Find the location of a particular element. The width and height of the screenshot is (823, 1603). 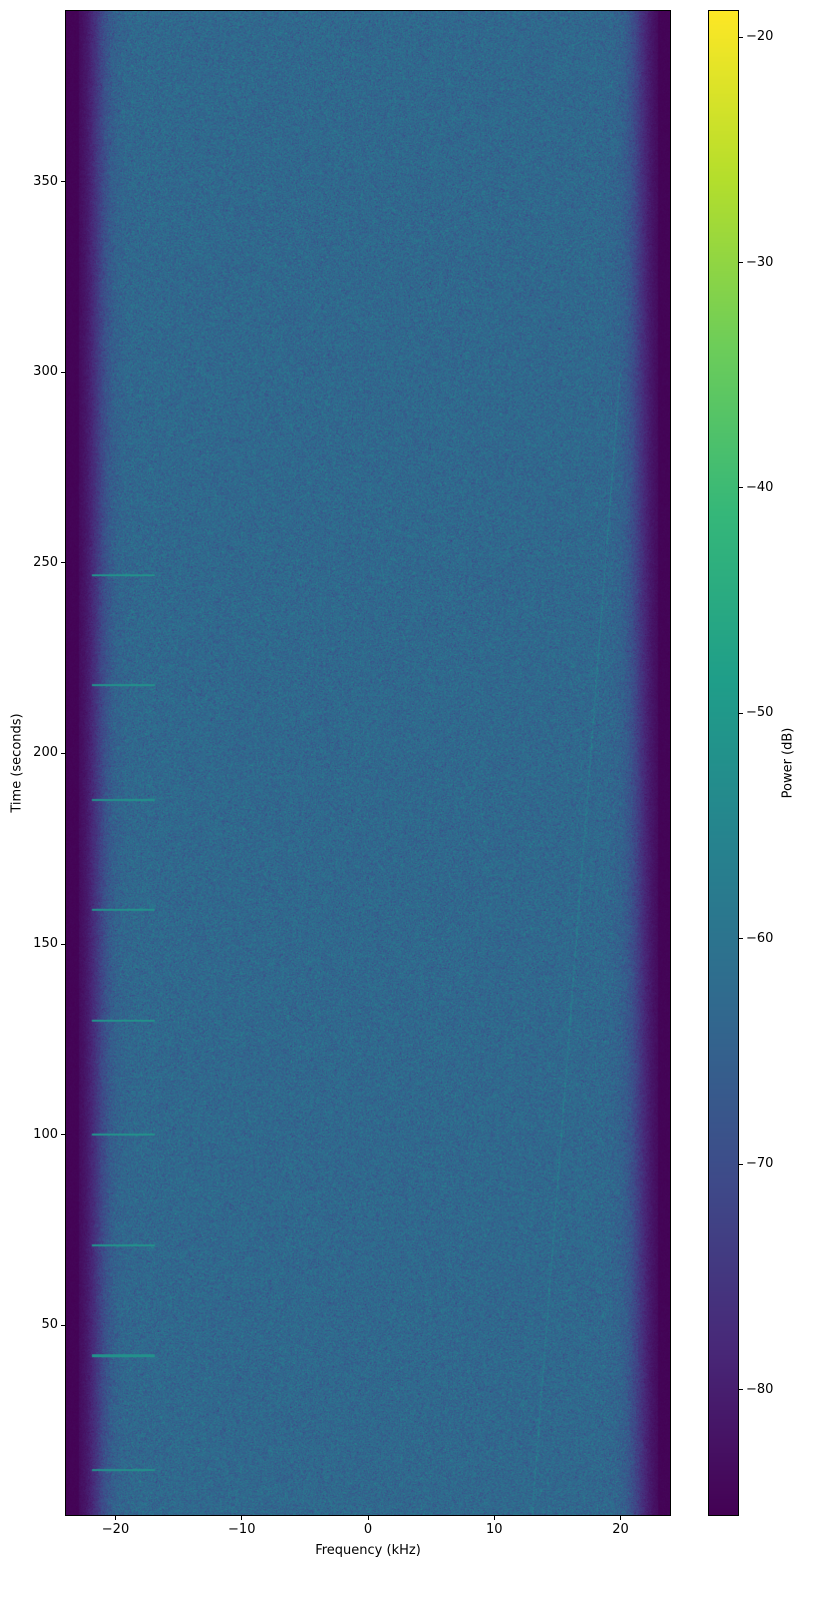

x-tick-label: 10 is located at coordinates (494, 1529).